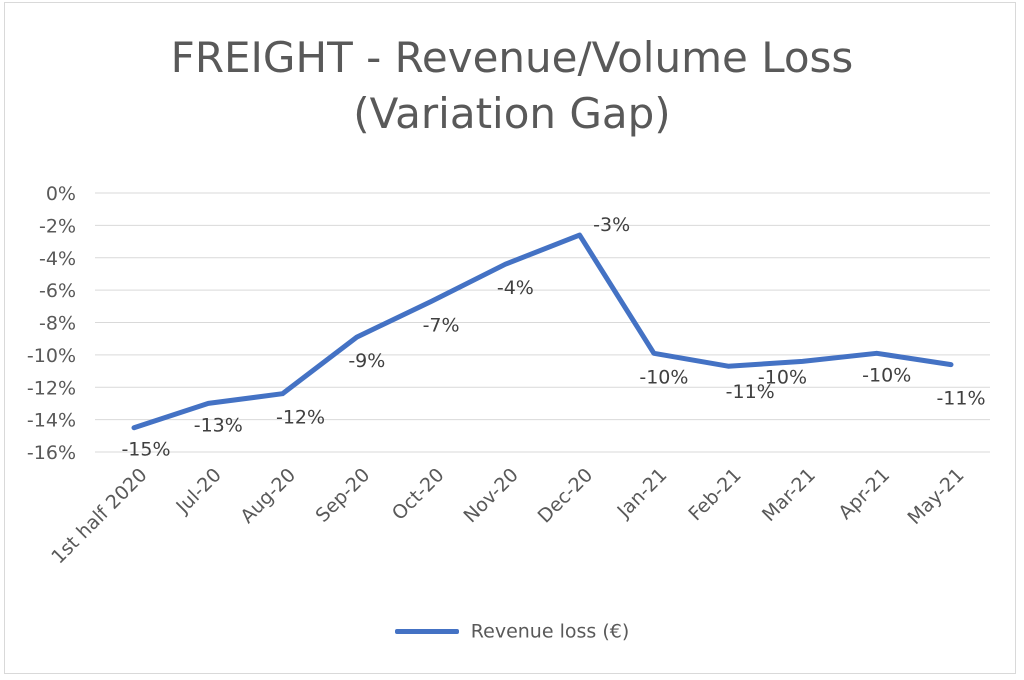  I want to click on data-label: -9%, so click(366, 361).